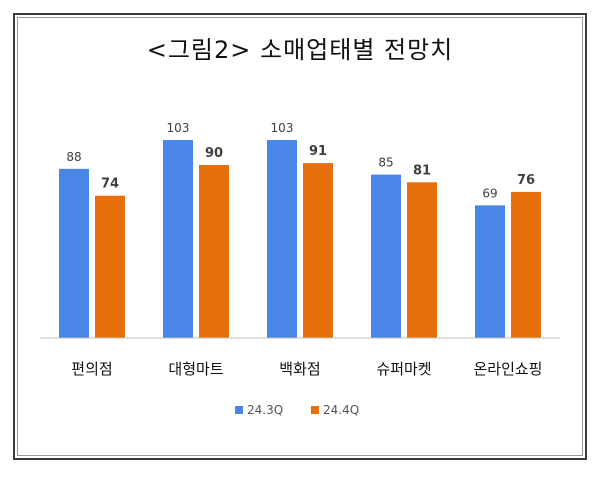 The image size is (600, 479). What do you see at coordinates (74, 253) in the screenshot?
I see `bar-24.3Q-편의점` at bounding box center [74, 253].